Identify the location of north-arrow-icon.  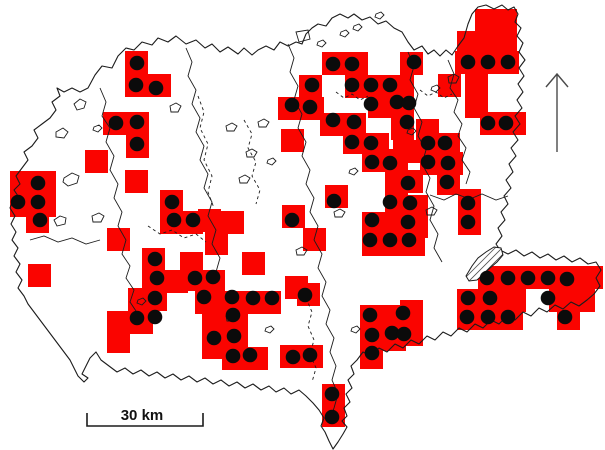
(557, 112).